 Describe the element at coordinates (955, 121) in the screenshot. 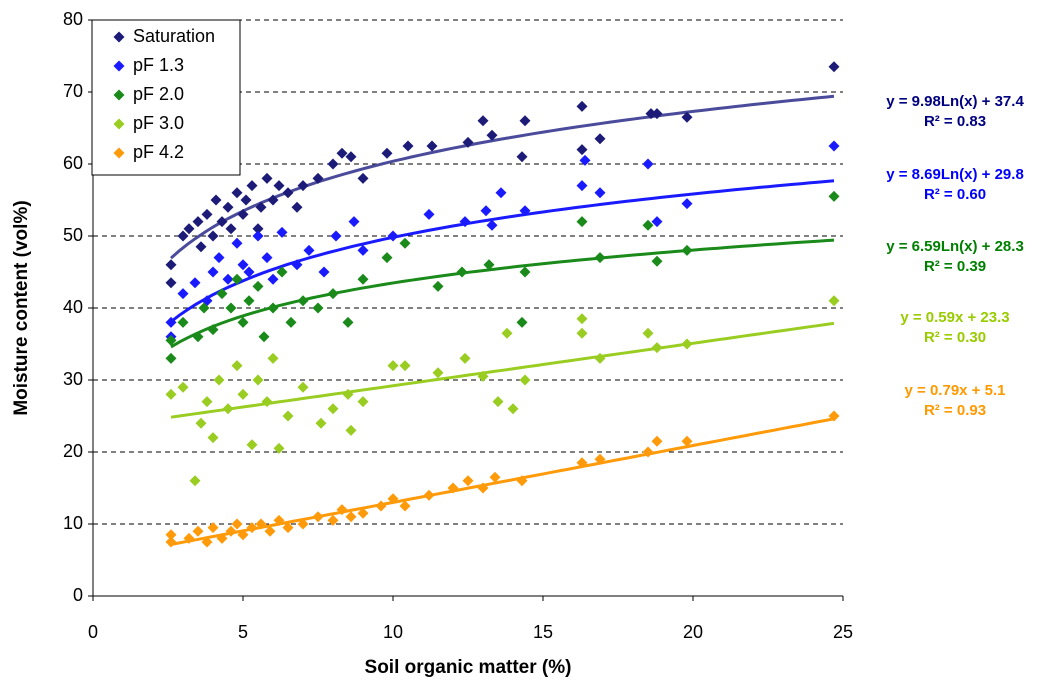

I see `trendline-r2: R² = 0.83` at that location.